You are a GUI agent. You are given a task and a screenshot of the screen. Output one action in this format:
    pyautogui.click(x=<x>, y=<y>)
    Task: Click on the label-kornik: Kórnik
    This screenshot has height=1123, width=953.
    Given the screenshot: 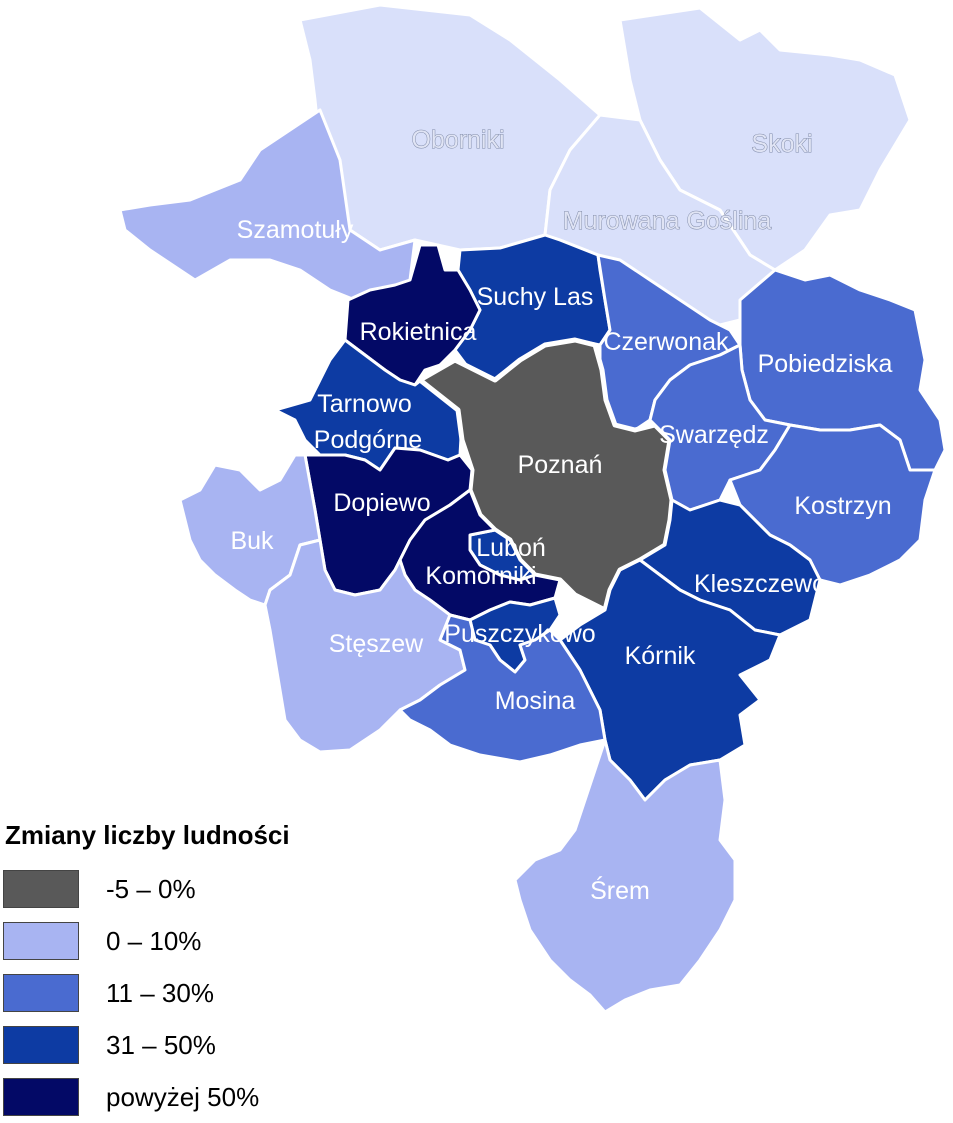 What is the action you would take?
    pyautogui.click(x=660, y=656)
    